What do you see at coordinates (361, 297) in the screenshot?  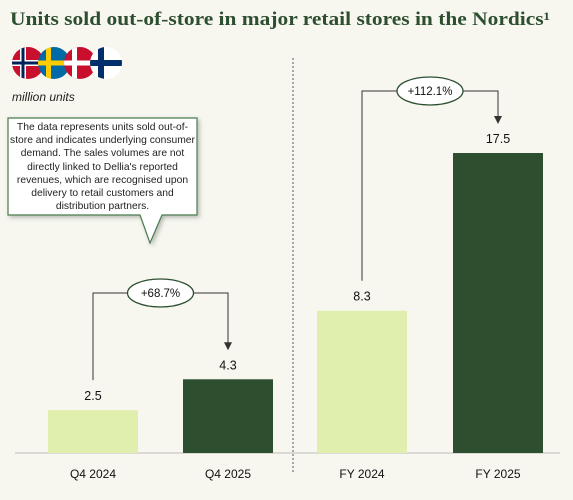 I see `value-label: 8.3` at bounding box center [361, 297].